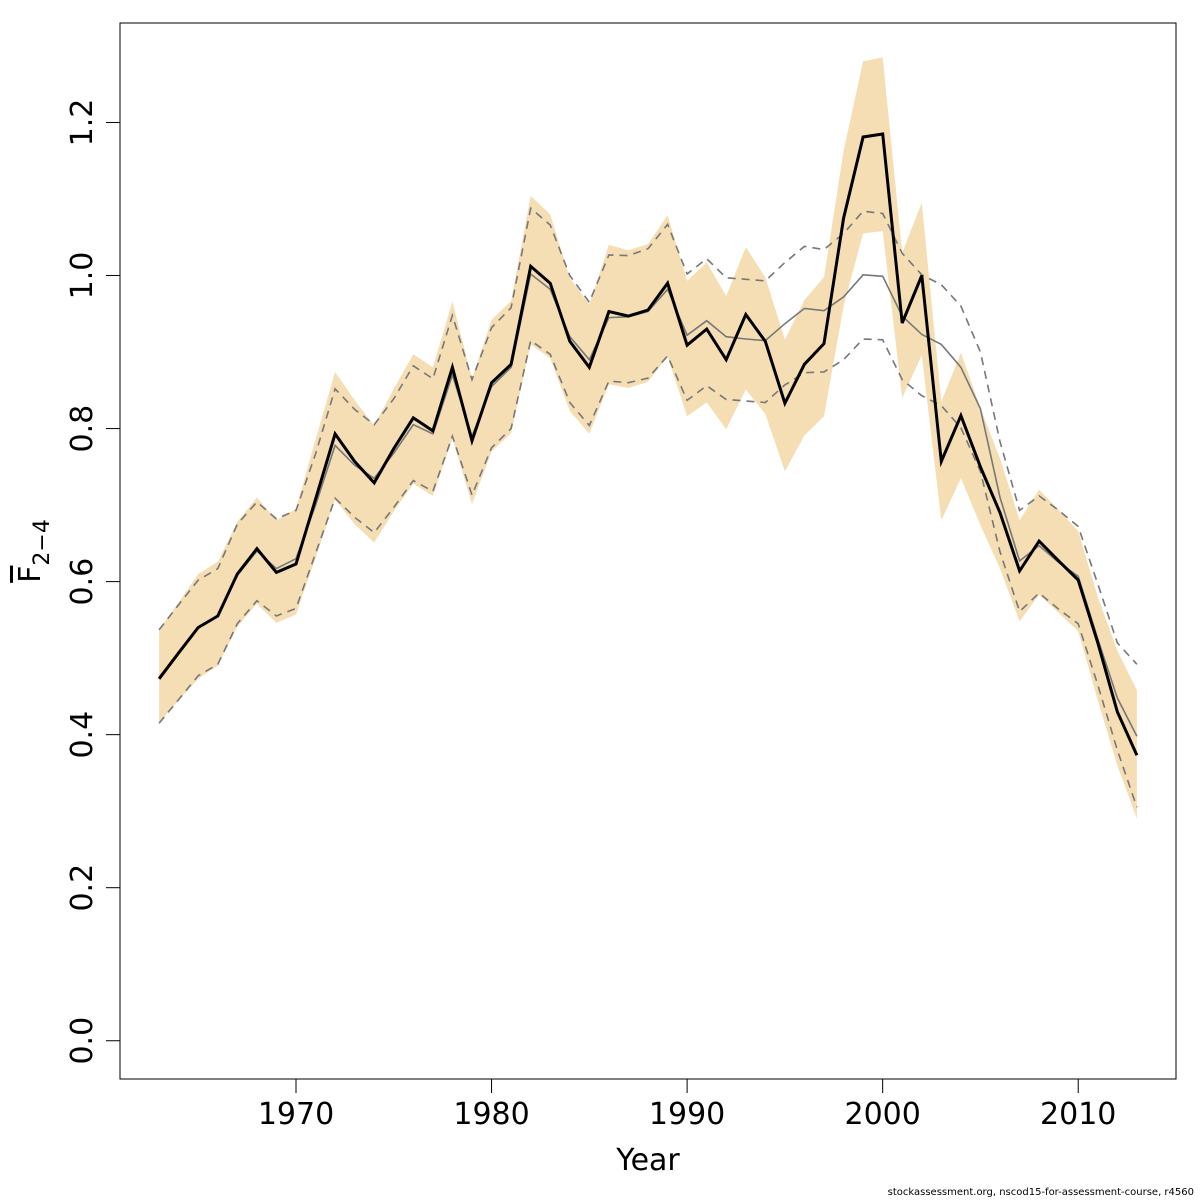 This screenshot has width=1200, height=1200. I want to click on y-axis-title: F2−4, so click(34, 551).